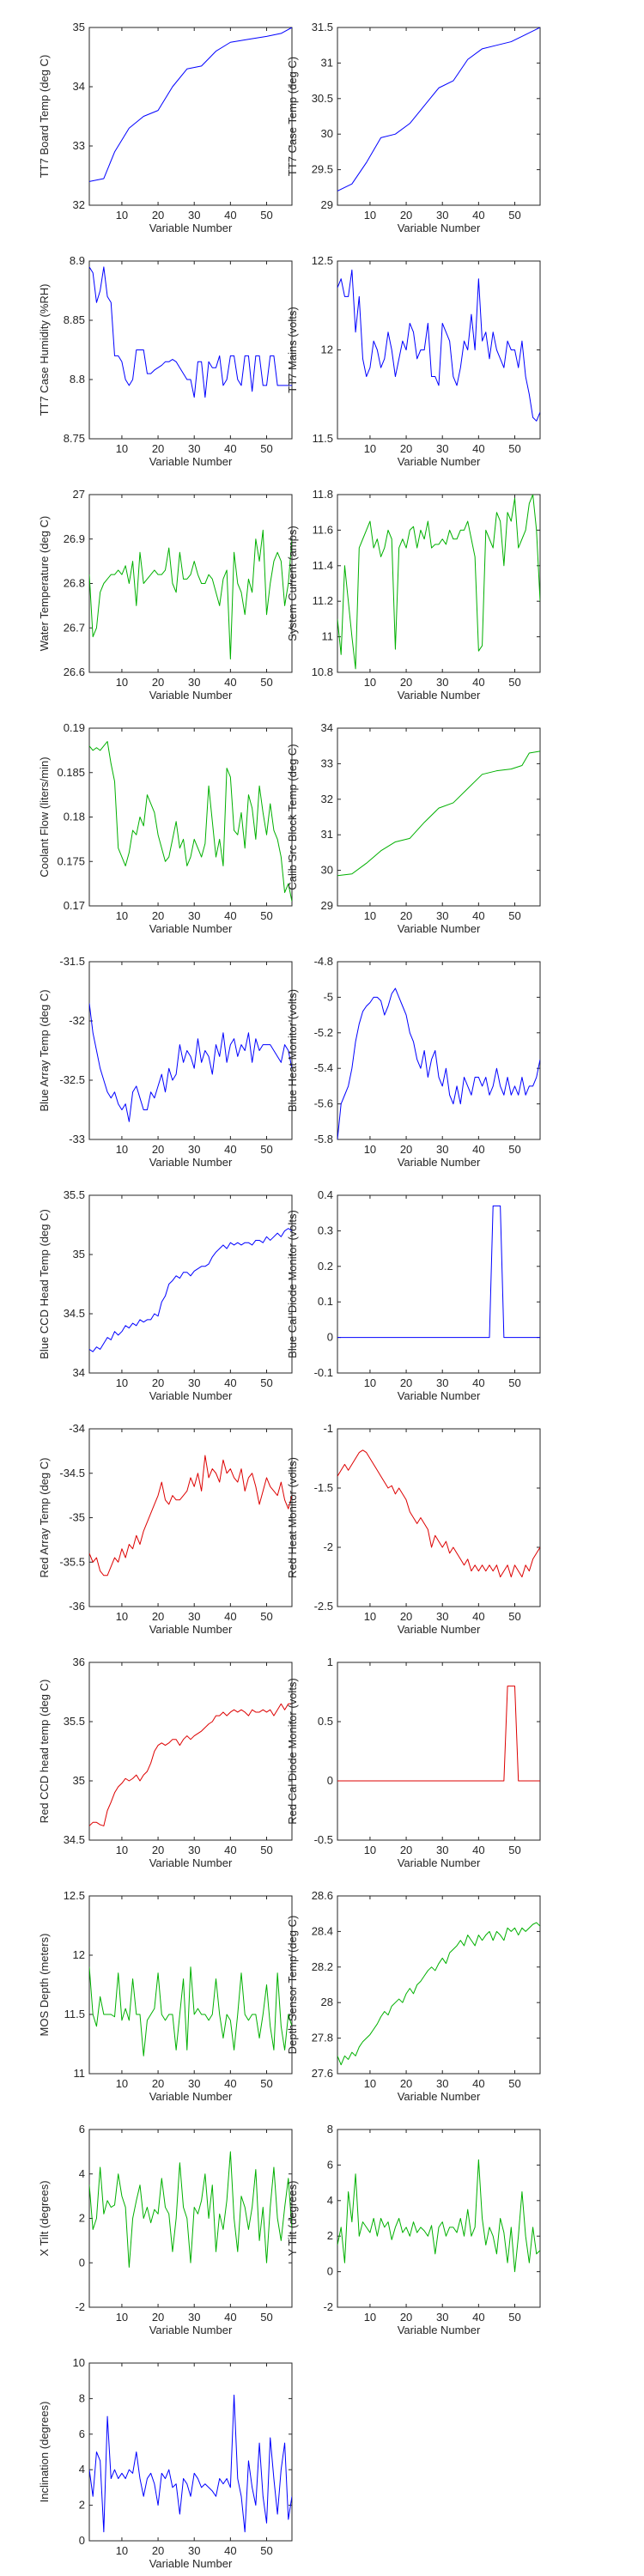  I want to click on y-tick-label: 30, so click(327, 870).